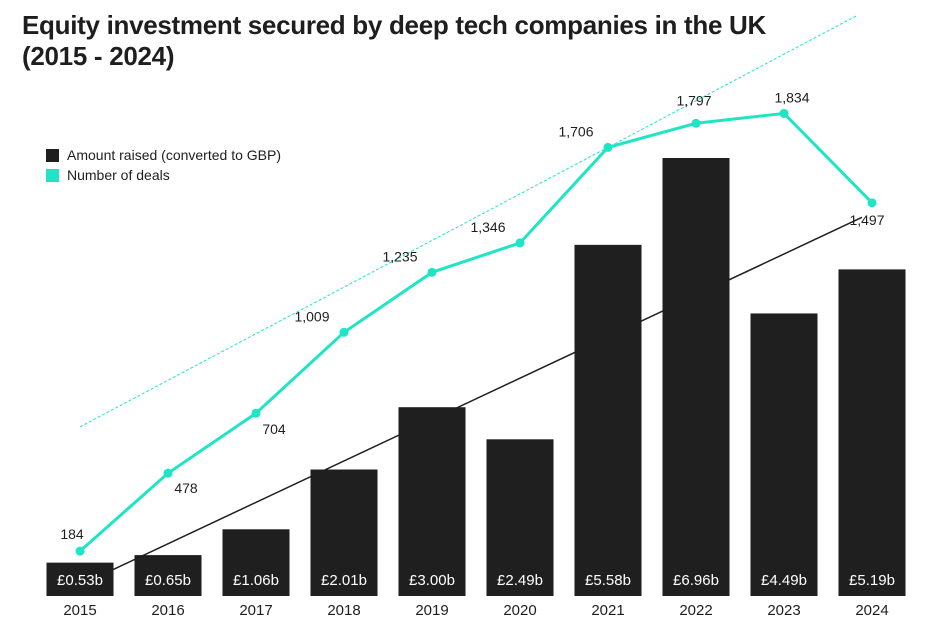 The image size is (938, 642). Describe the element at coordinates (118, 175) in the screenshot. I see `legend-label-deals: Number of deals` at that location.